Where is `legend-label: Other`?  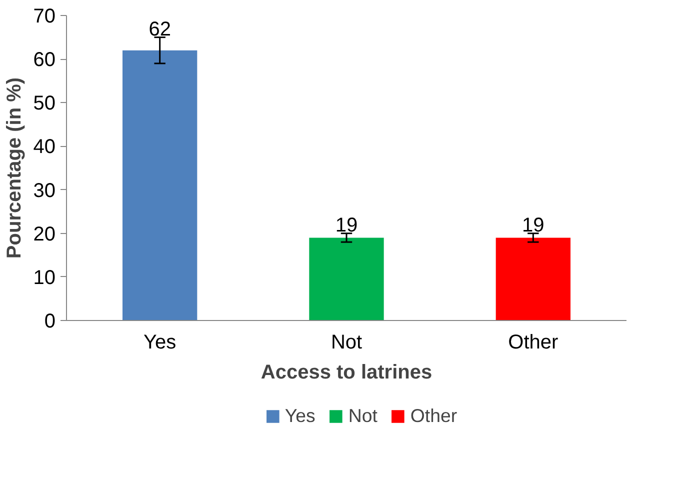 legend-label: Other is located at coordinates (434, 416).